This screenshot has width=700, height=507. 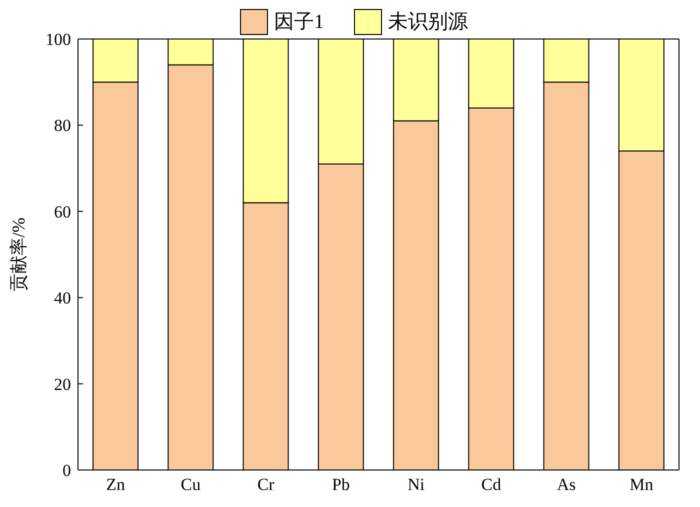 I want to click on x-tick-label: As, so click(x=566, y=484).